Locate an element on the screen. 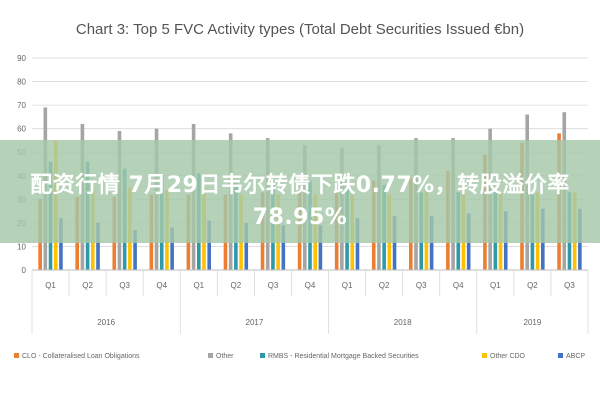 The width and height of the screenshot is (600, 400). year-group-label: 2018 is located at coordinates (403, 322).